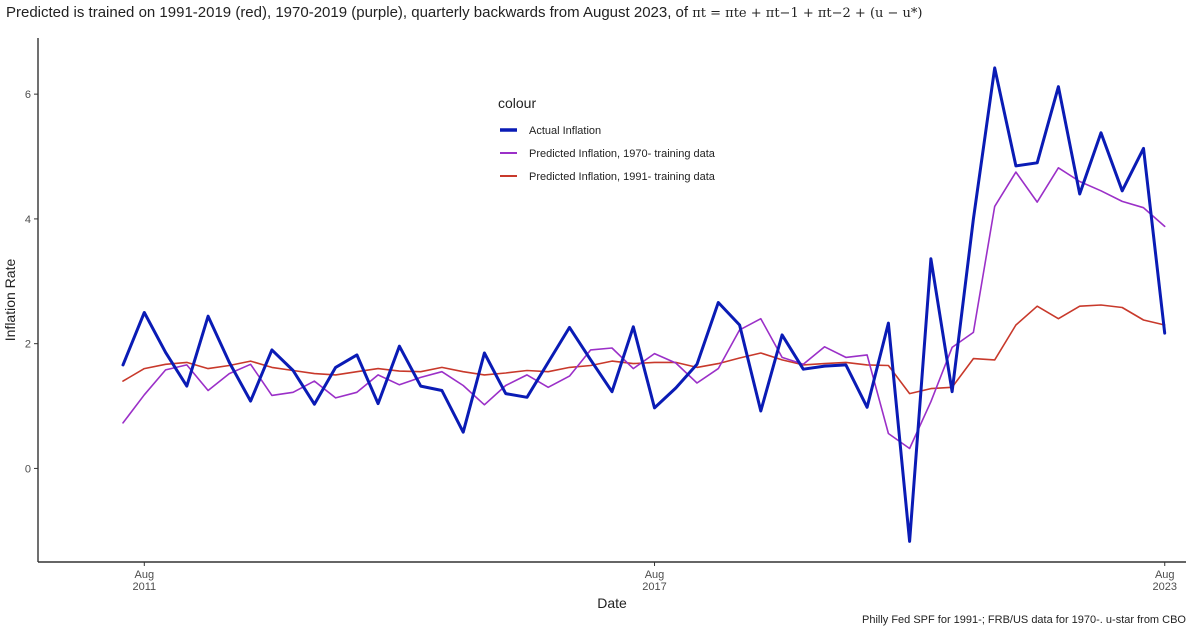 This screenshot has height=632, width=1200. What do you see at coordinates (565, 131) in the screenshot?
I see `legend-label-1: Actual Inflation` at bounding box center [565, 131].